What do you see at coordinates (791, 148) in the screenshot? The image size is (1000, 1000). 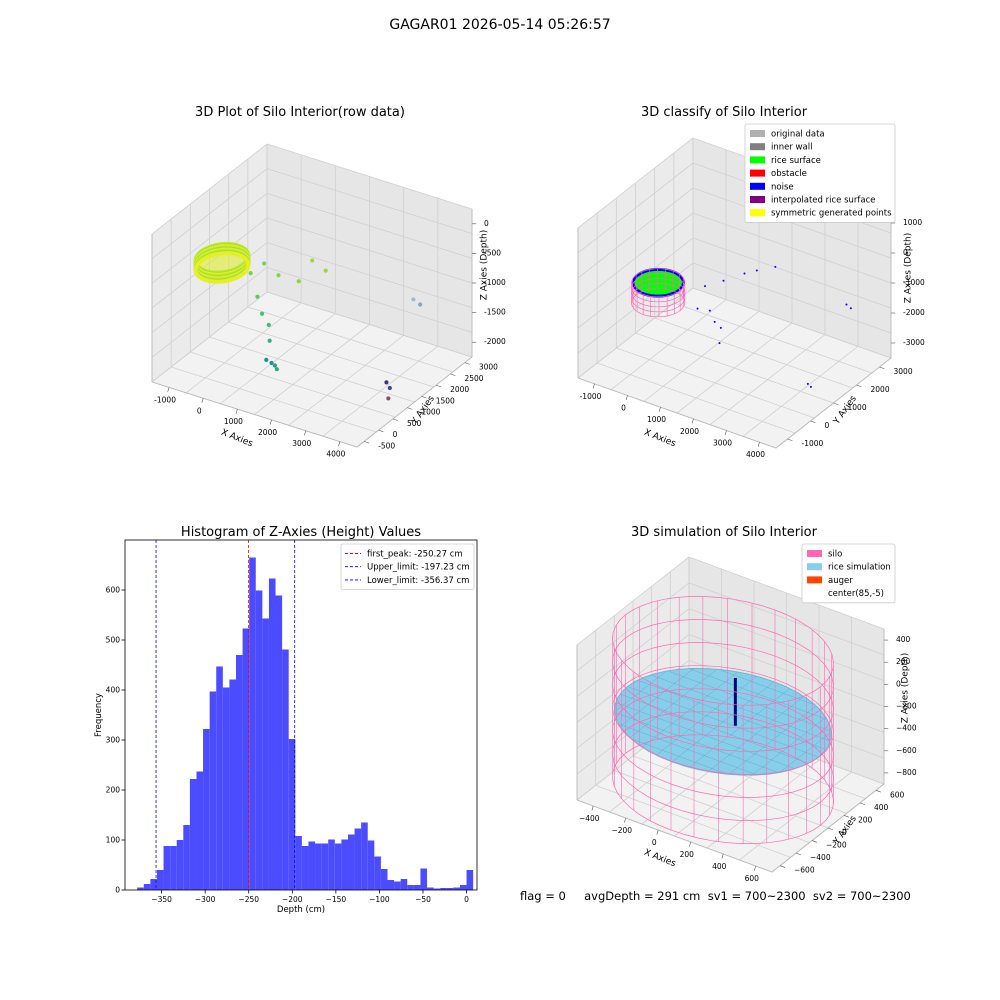 I see `legend-label: inner wall` at bounding box center [791, 148].